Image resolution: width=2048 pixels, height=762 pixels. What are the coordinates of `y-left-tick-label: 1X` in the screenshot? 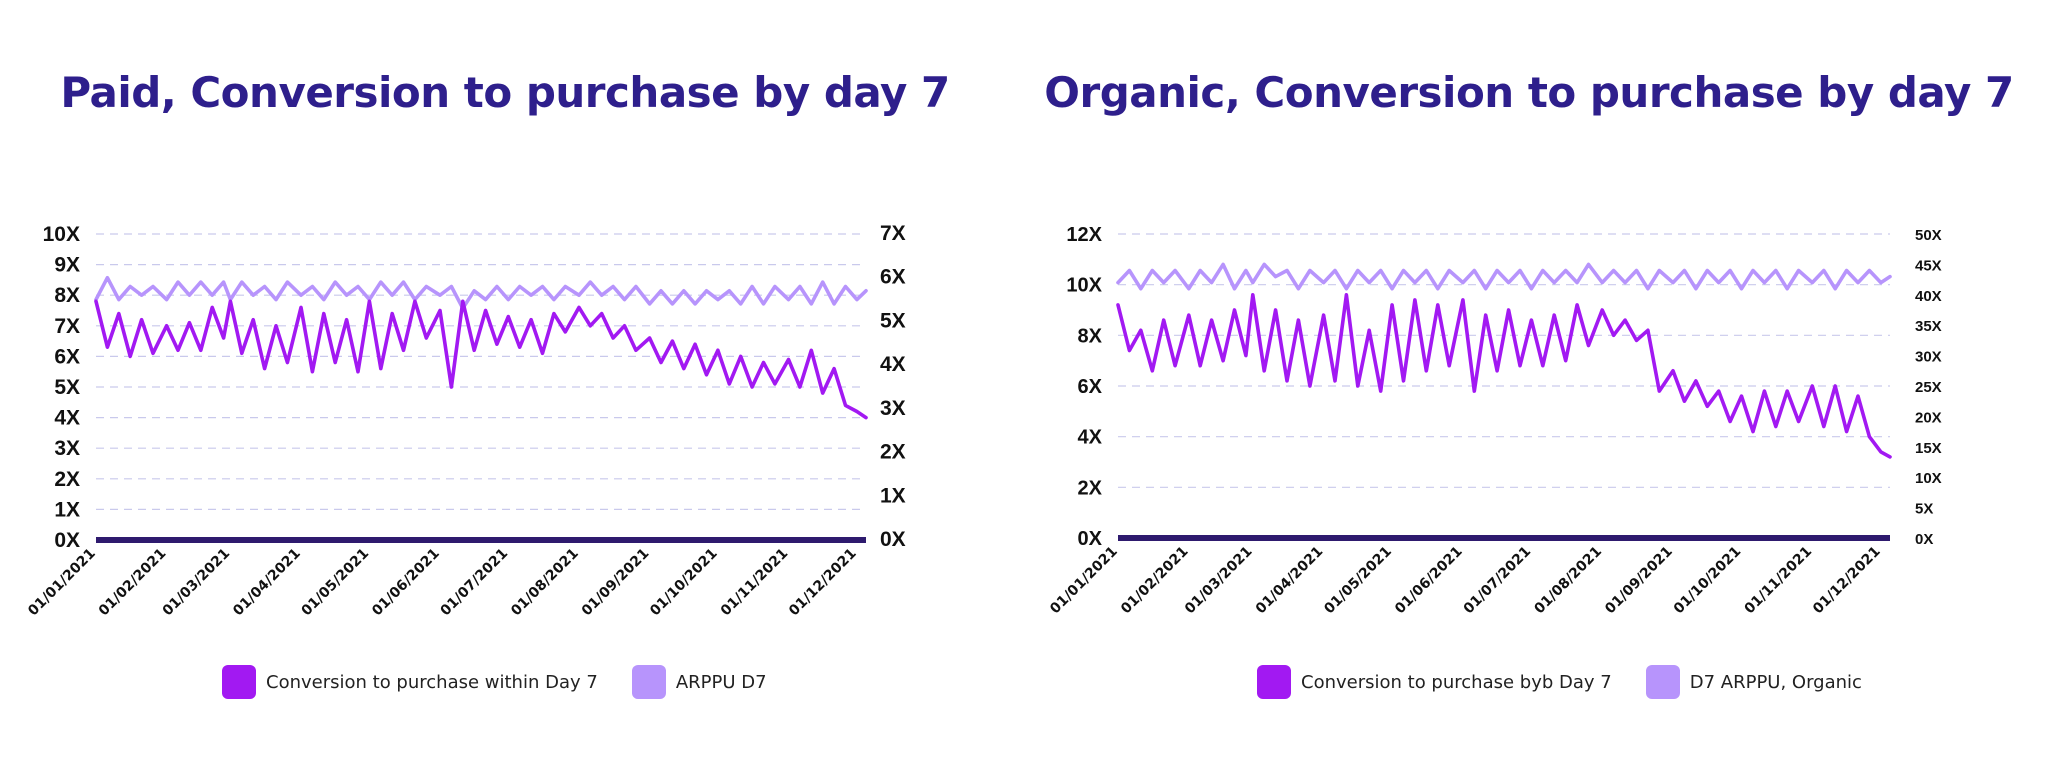 It's located at (67, 509).